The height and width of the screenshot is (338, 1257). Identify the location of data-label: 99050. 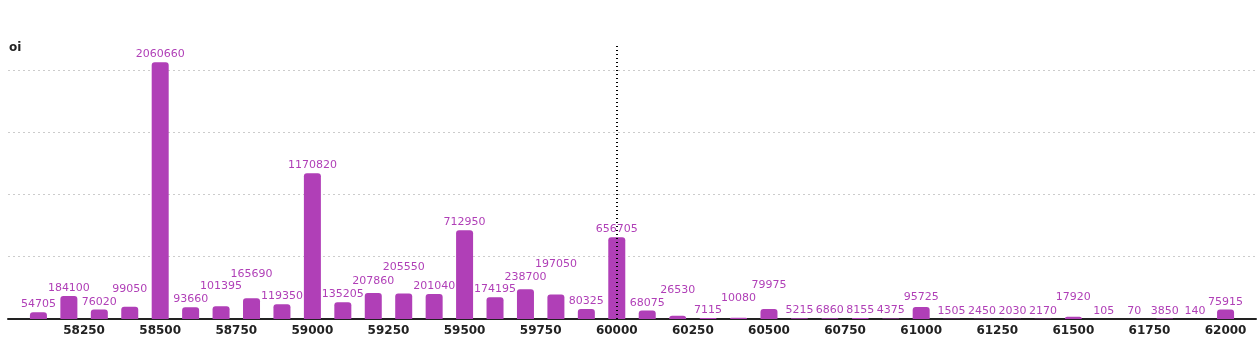
(130, 288).